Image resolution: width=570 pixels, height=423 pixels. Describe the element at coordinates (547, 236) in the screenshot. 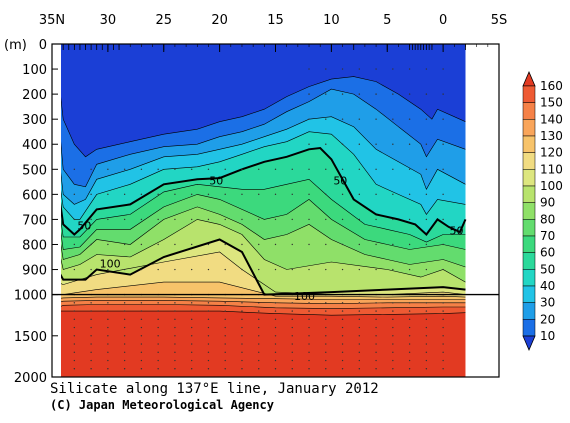

I see `colorbar-label-9: 70` at that location.